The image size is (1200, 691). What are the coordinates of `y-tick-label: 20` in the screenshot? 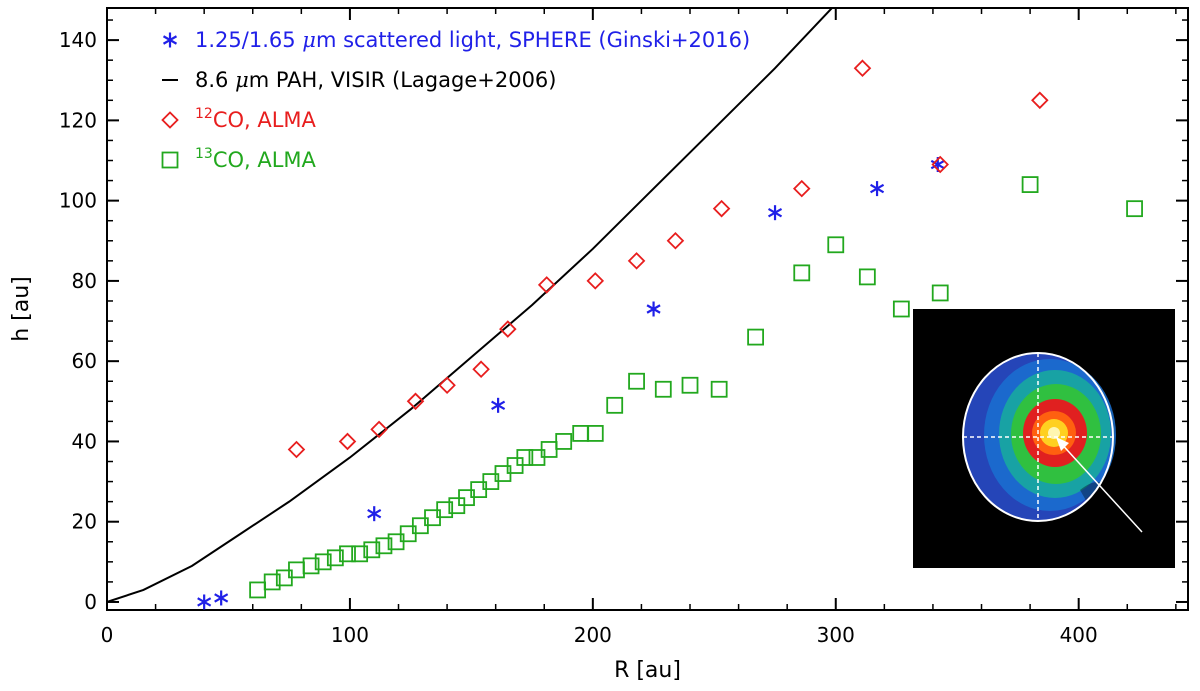 It's located at (84, 522).